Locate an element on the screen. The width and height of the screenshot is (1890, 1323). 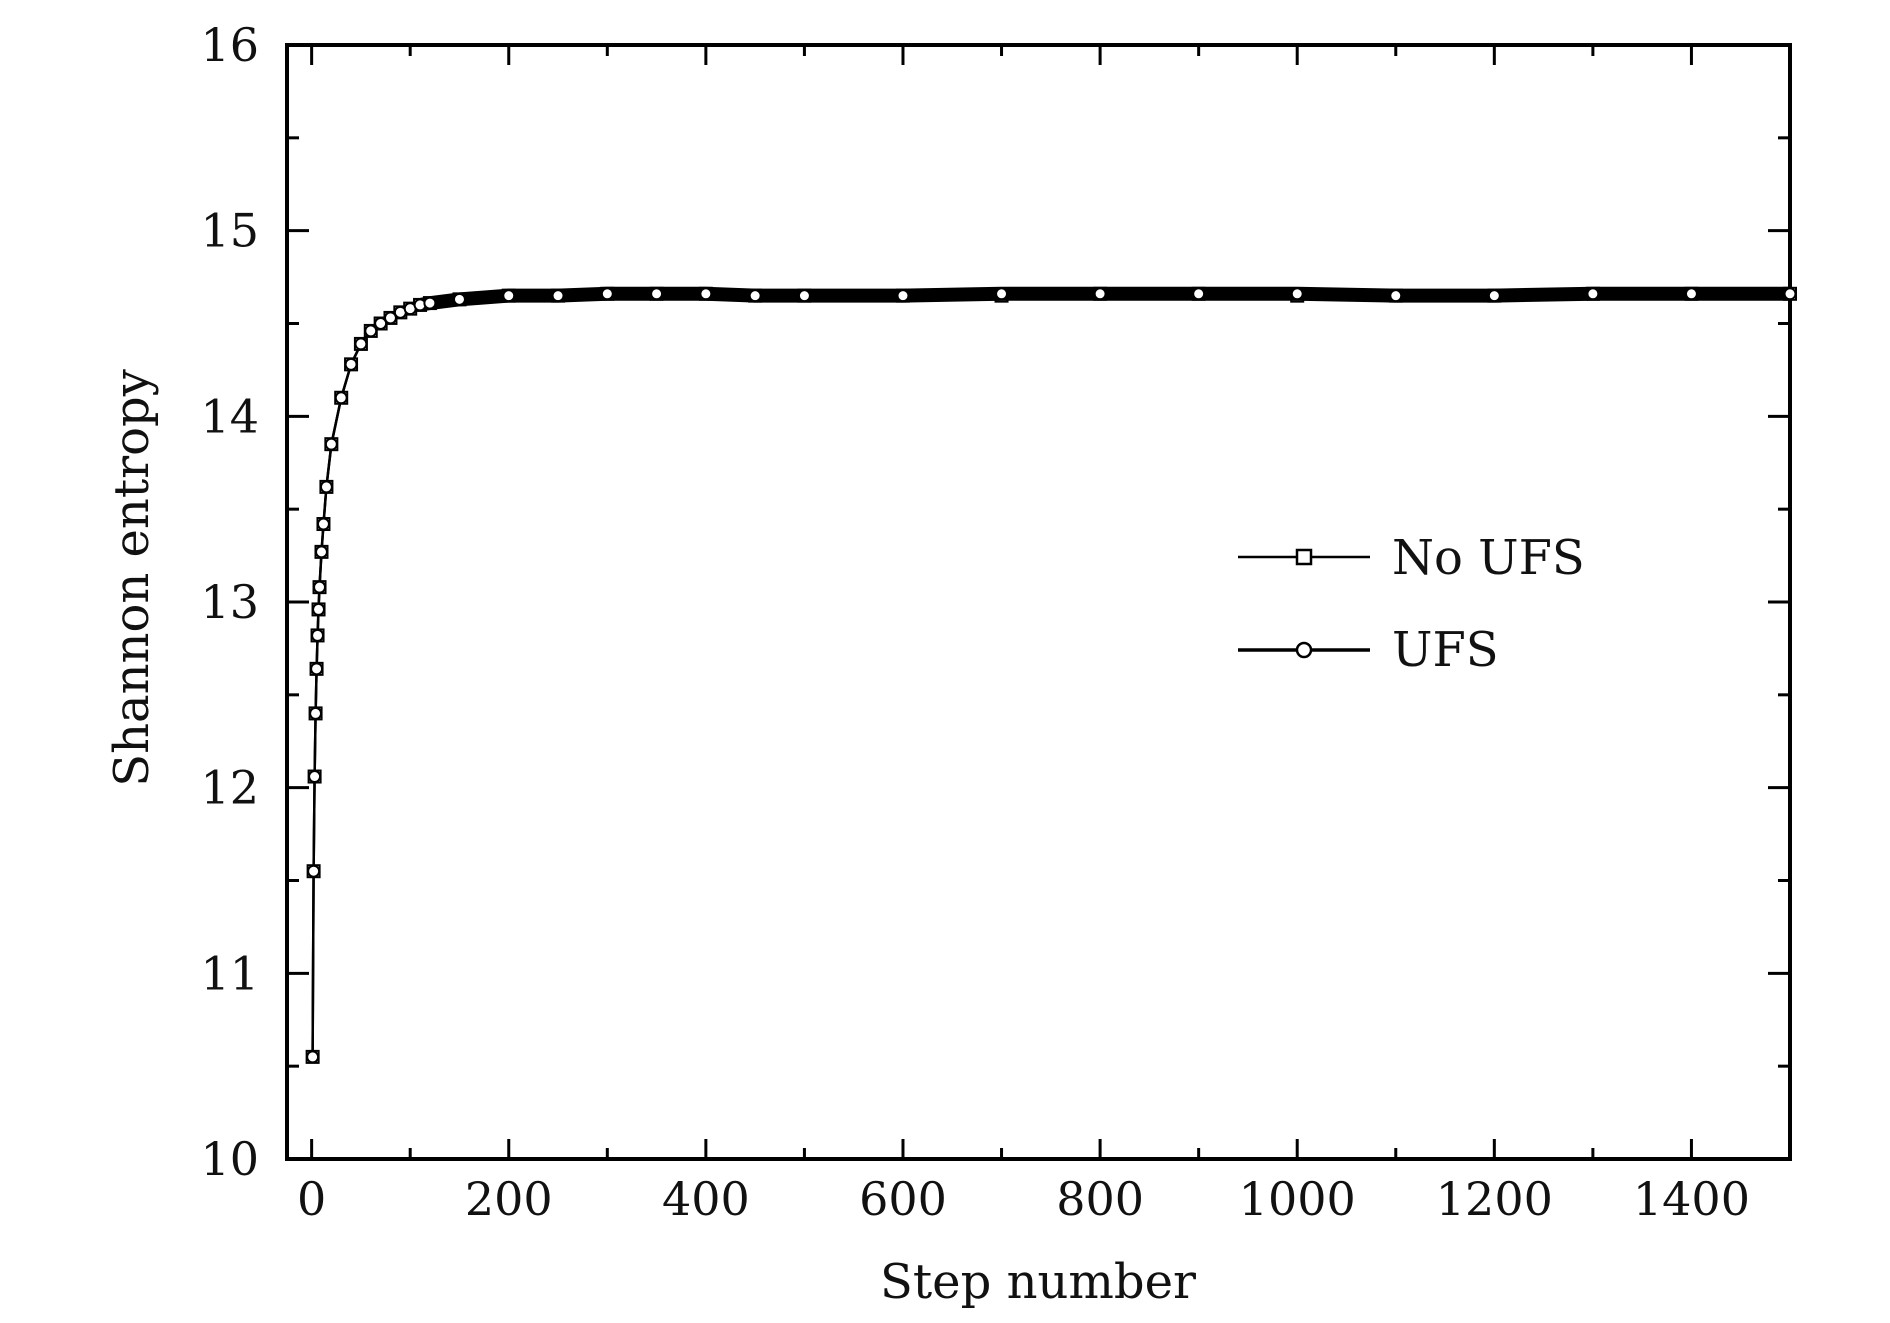
y-tick-label: 12 is located at coordinates (229, 788).